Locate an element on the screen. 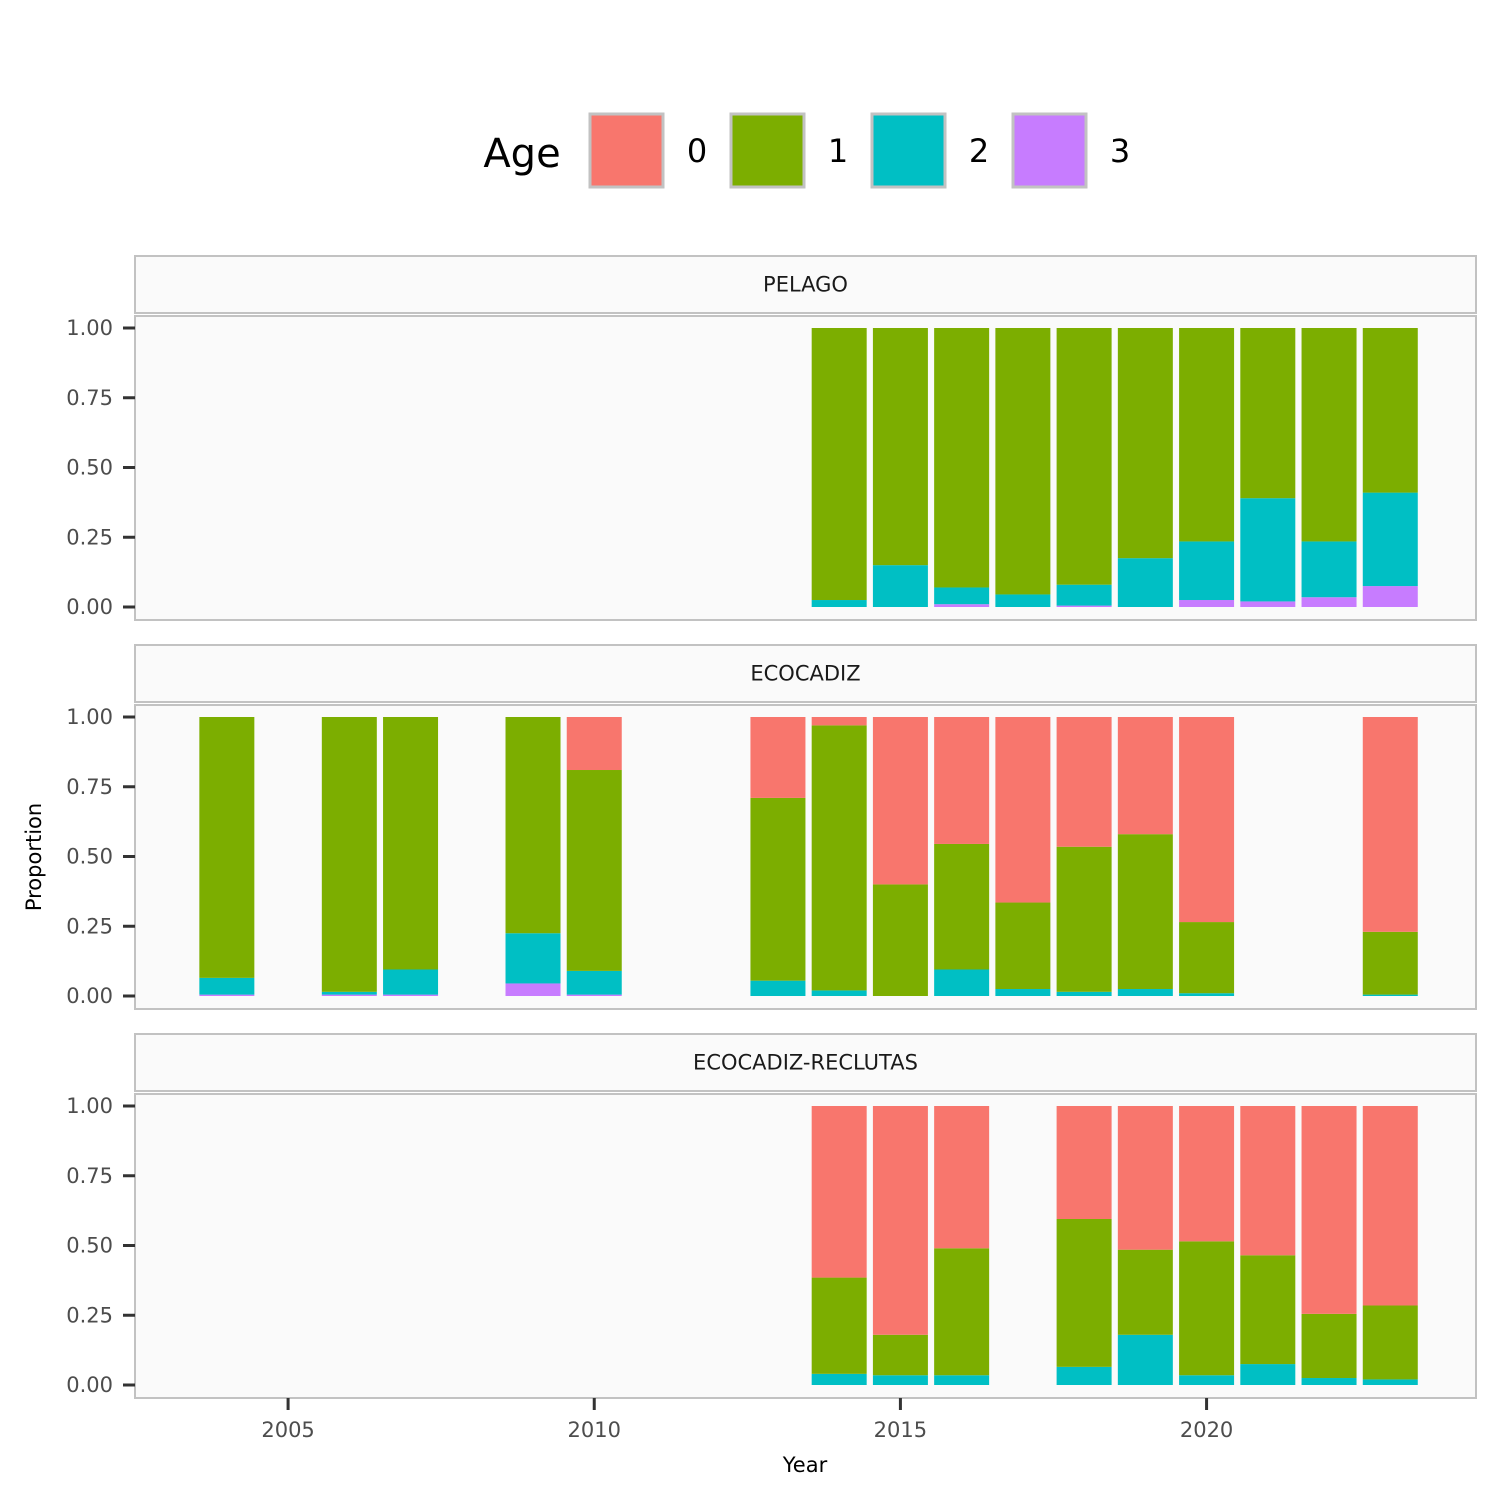 The width and height of the screenshot is (1500, 1504). x-tick-label: 2005 is located at coordinates (287, 1430).